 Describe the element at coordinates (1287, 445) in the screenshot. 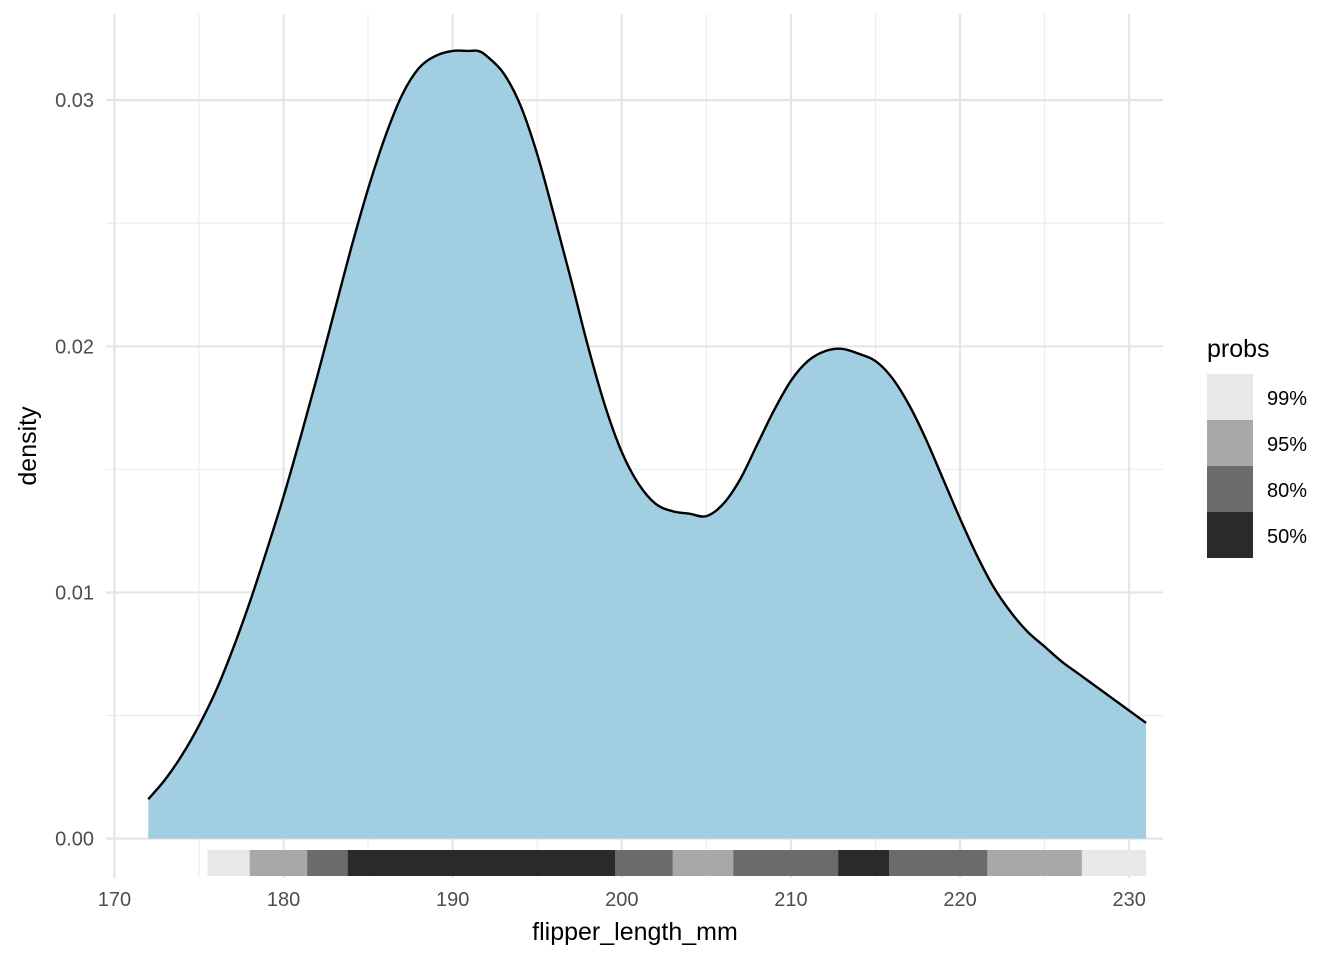

I see `legend-label: 95%` at that location.